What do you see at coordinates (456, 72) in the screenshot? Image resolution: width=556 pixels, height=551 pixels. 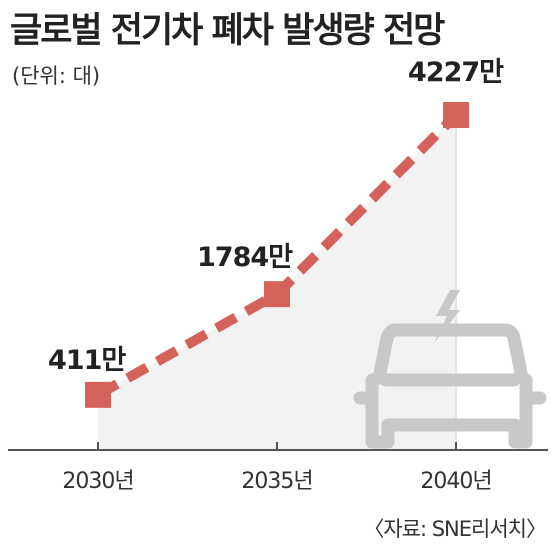 I see `data-label: 4227만` at bounding box center [456, 72].